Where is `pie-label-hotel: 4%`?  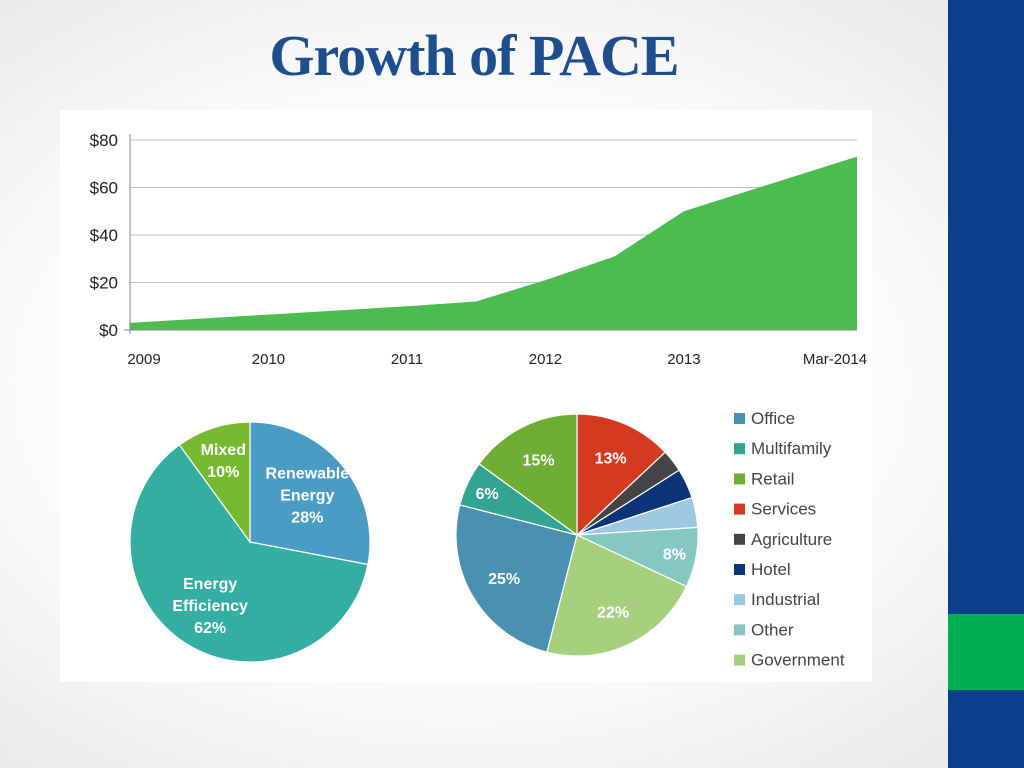
pie-label-hotel: 4% is located at coordinates (700, 478).